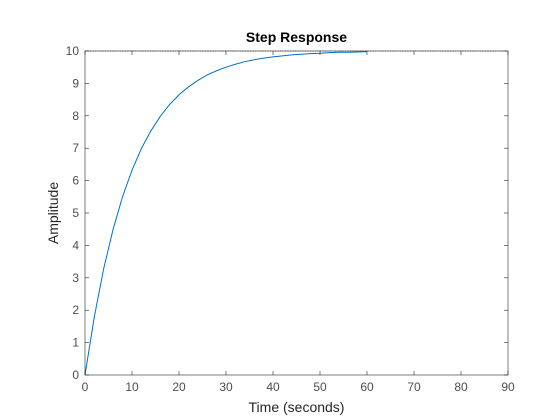 Image resolution: width=560 pixels, height=420 pixels. I want to click on x-tick-label: 0, so click(85, 387).